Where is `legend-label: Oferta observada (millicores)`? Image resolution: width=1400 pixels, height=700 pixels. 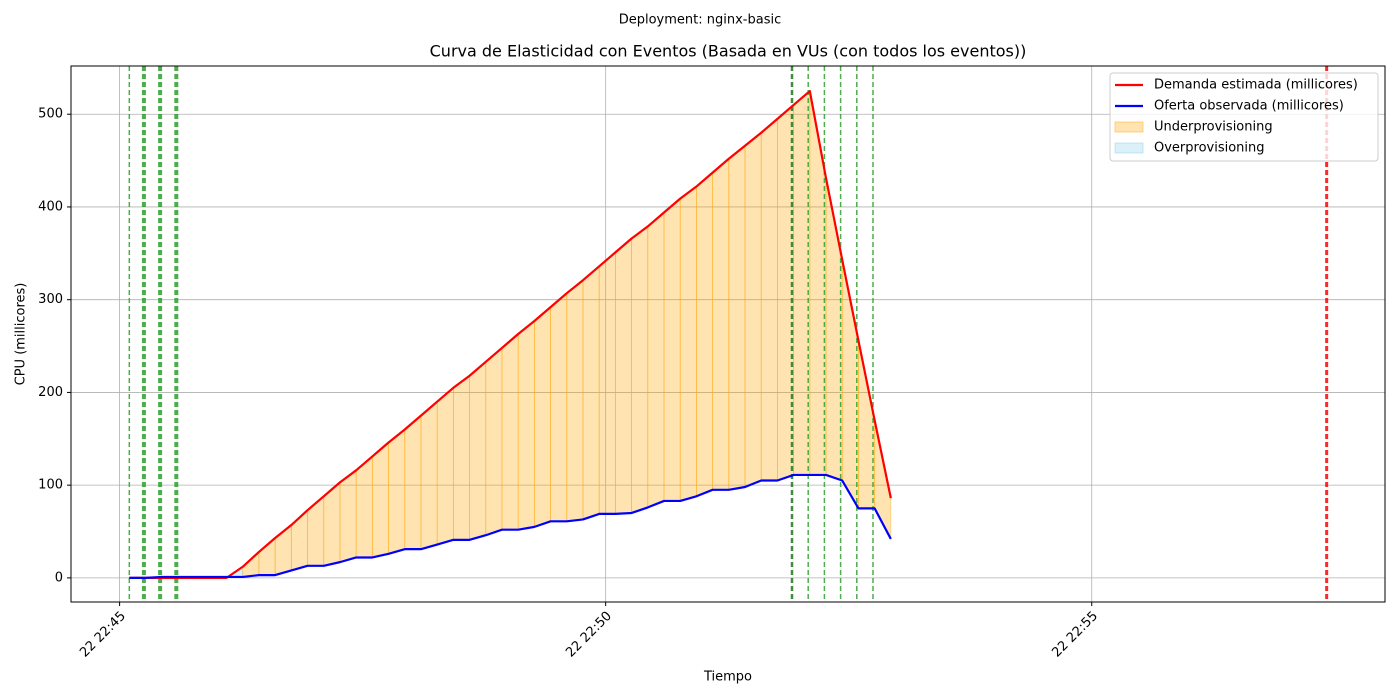
legend-label: Oferta observada (millicores) is located at coordinates (1249, 106).